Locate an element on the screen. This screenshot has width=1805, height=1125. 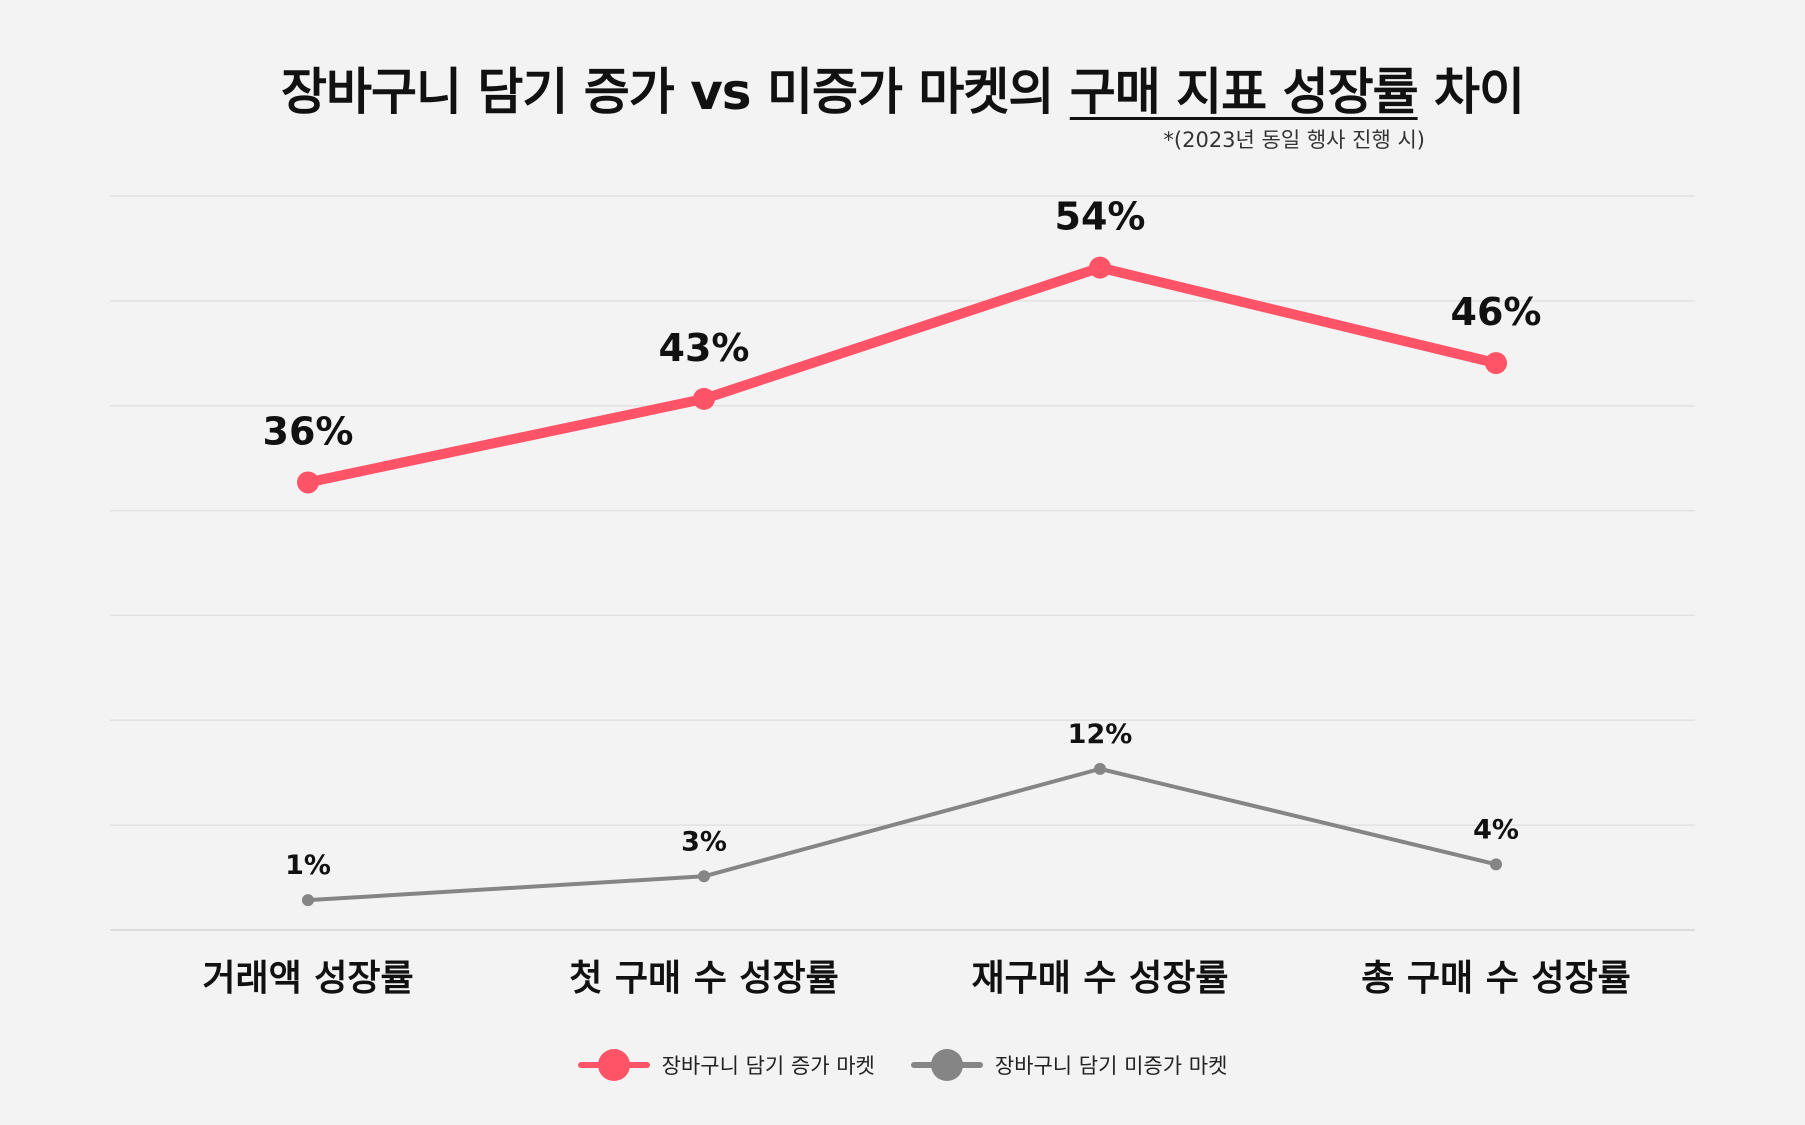
chart-title-main: 장바구니 담기 증가 vs 미증가 마켓의 is located at coordinates (675, 92).